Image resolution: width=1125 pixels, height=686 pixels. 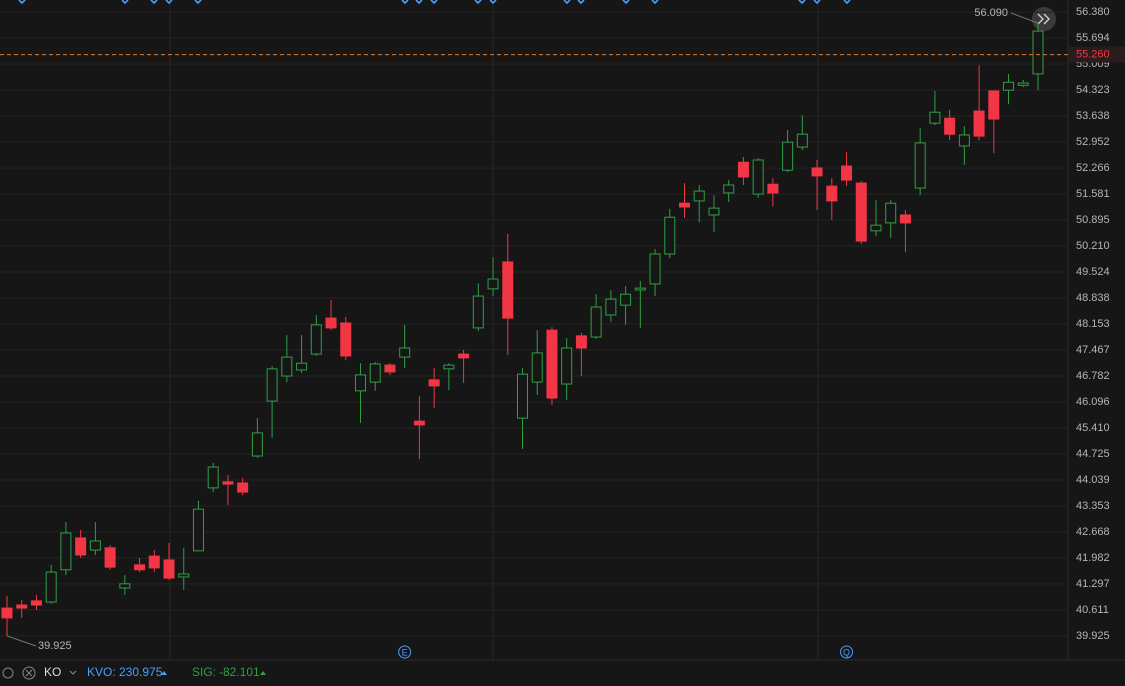 I want to click on scroll-button, so click(x=1044, y=19).